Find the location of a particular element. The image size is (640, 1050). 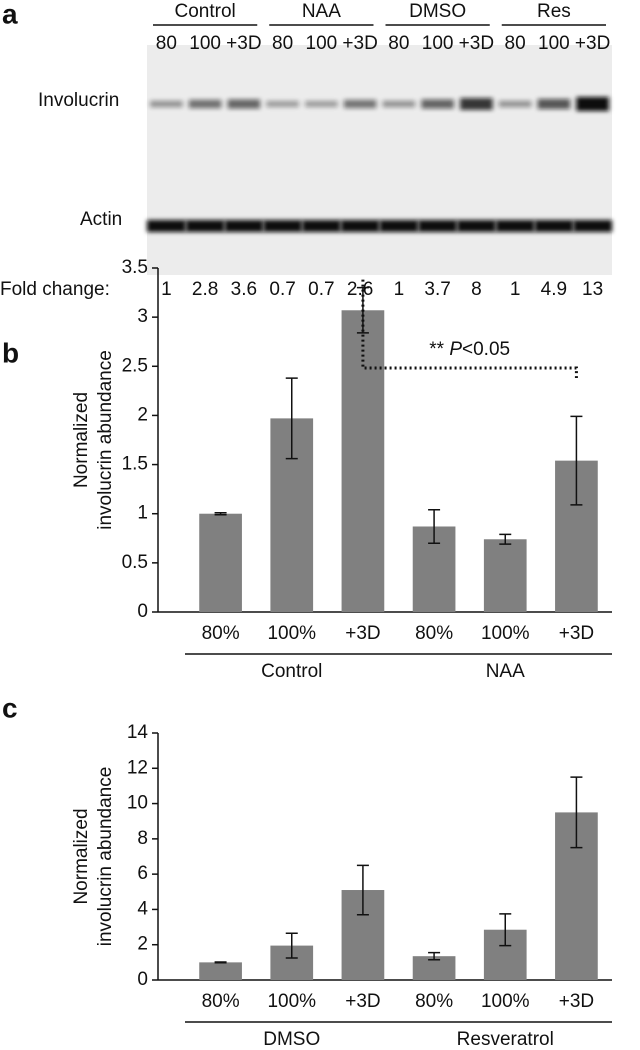

y-tick-label: 6 is located at coordinates (142, 873).